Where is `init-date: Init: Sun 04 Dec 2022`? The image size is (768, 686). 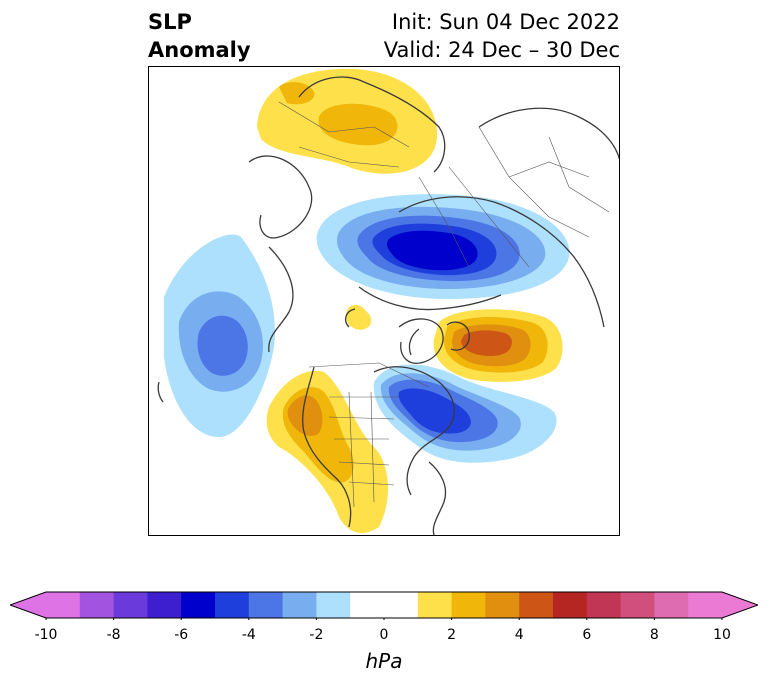
init-date: Init: Sun 04 Dec 2022 is located at coordinates (505, 22).